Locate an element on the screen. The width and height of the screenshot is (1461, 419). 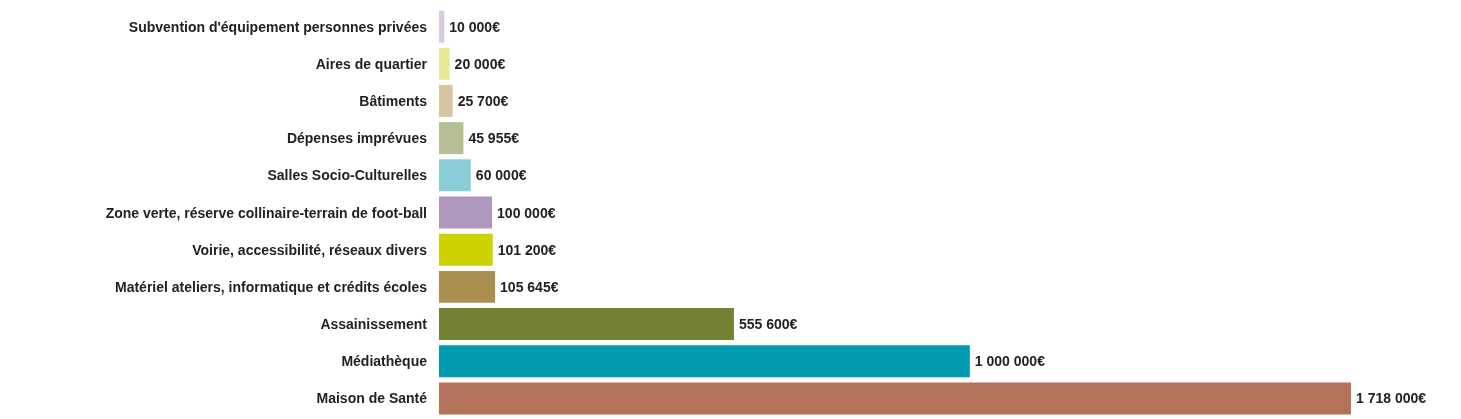
data-label: 60 000€ is located at coordinates (501, 175).